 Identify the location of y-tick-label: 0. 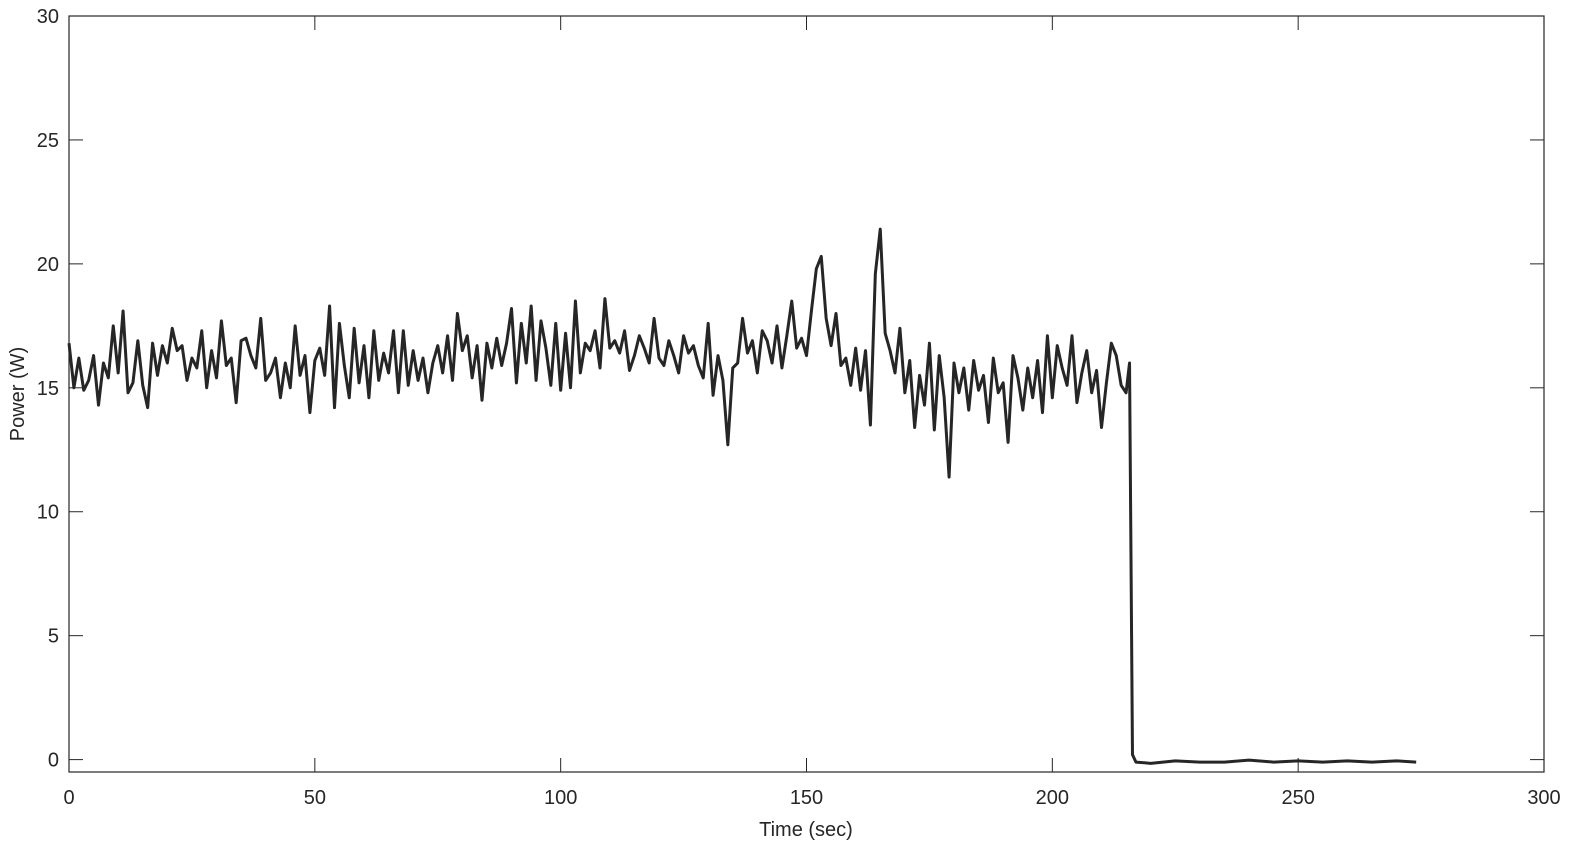
(53, 761).